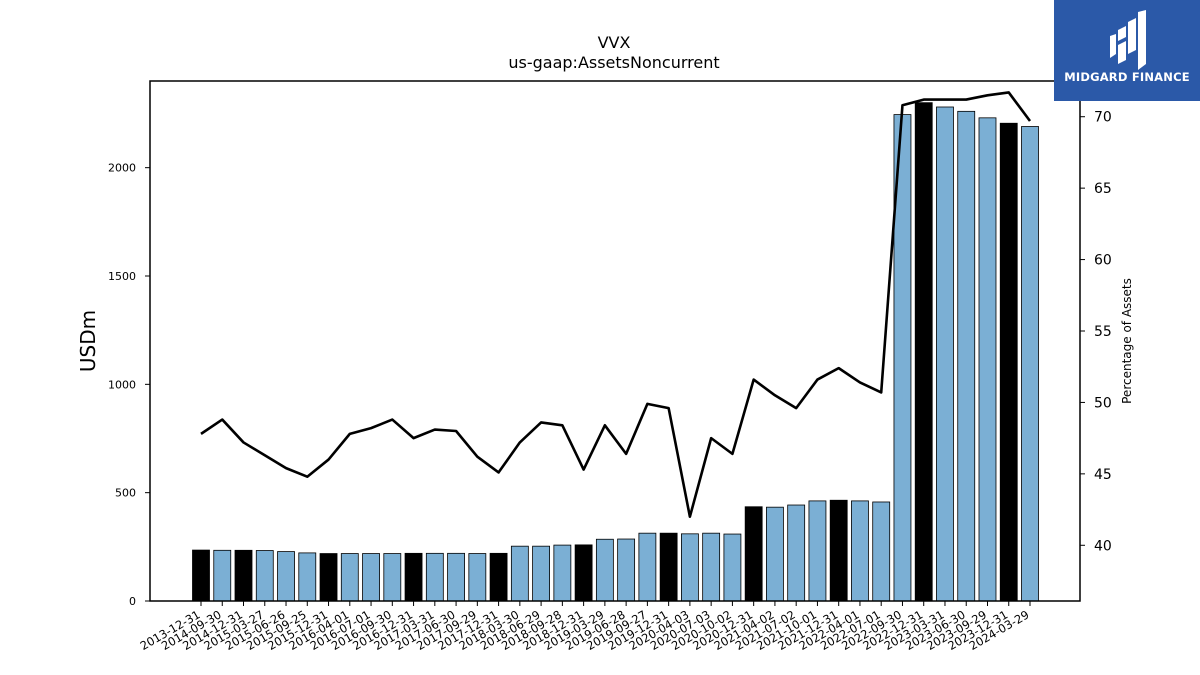 The height and width of the screenshot is (675, 1200). Describe the element at coordinates (88, 341) in the screenshot. I see `y-axis-label: USDm` at that location.